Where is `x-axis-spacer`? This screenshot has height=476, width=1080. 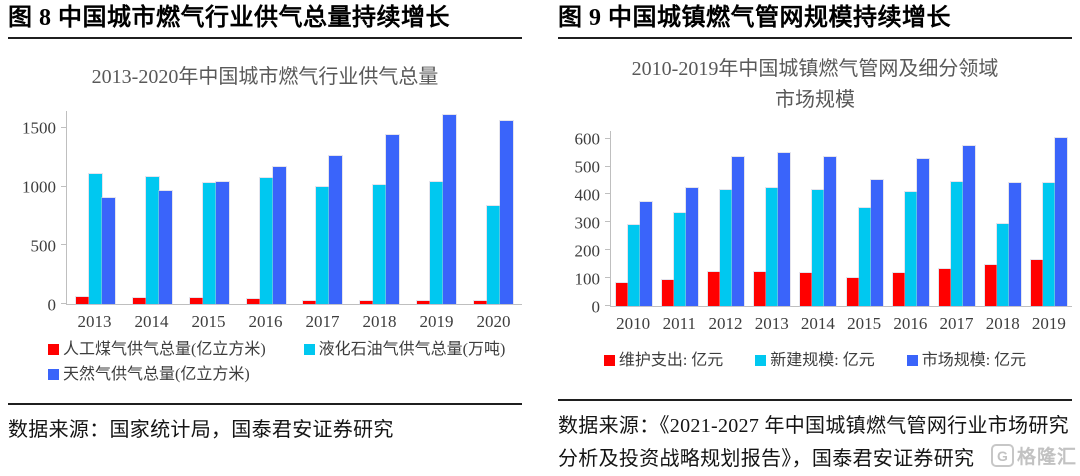
x-axis-spacer is located at coordinates (584, 320).